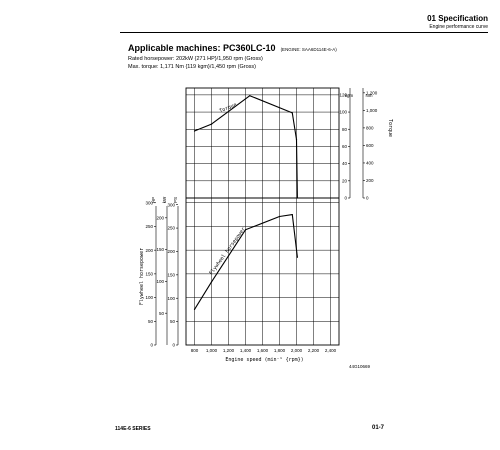  Describe the element at coordinates (153, 200) in the screenshot. I see `hp-unit-label: HP` at that location.